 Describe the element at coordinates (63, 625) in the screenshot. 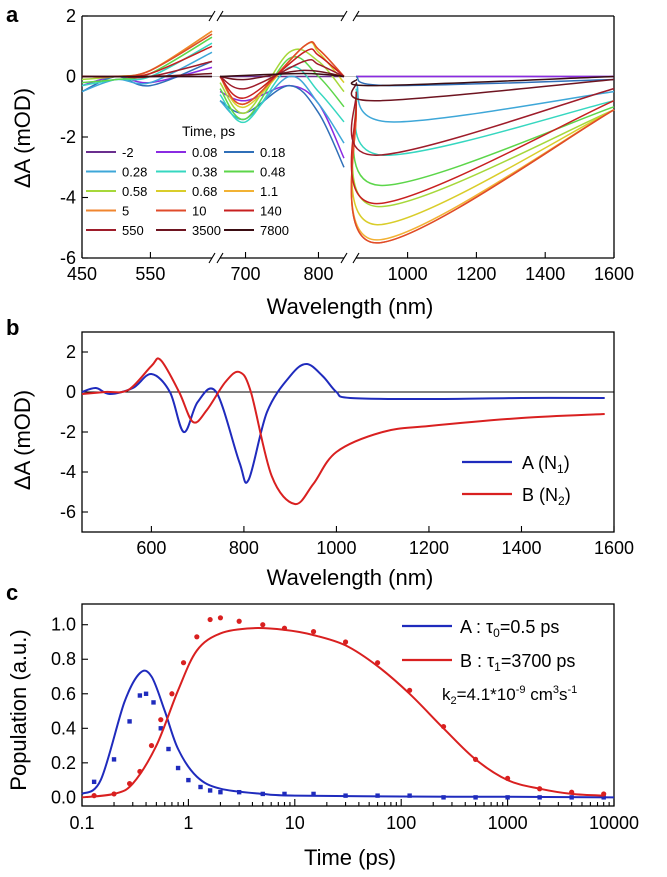

I see `y-tick-label: 1.0` at that location.